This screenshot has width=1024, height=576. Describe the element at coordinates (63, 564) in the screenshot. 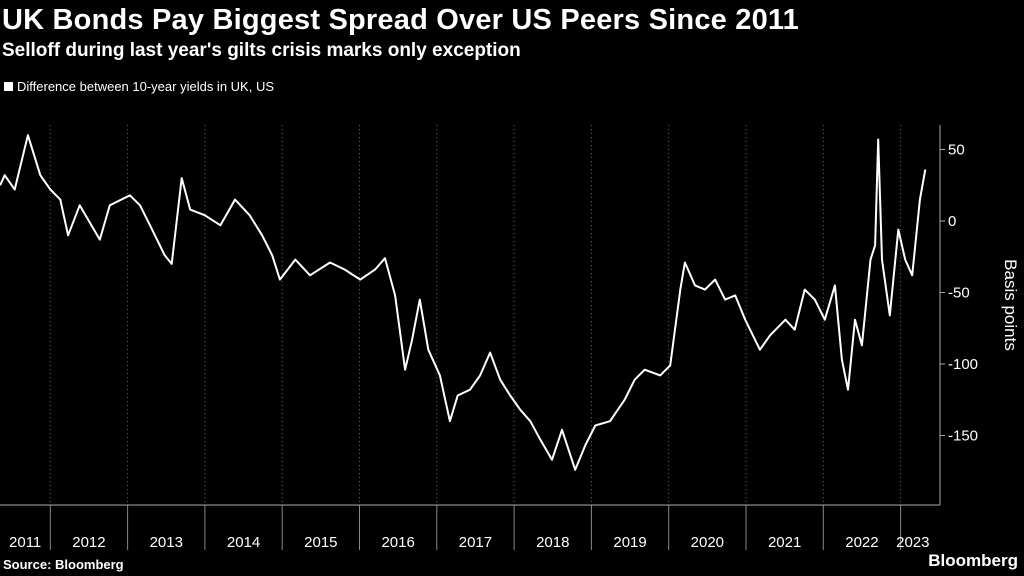

I see `source-note: Source: Bloomberg` at that location.